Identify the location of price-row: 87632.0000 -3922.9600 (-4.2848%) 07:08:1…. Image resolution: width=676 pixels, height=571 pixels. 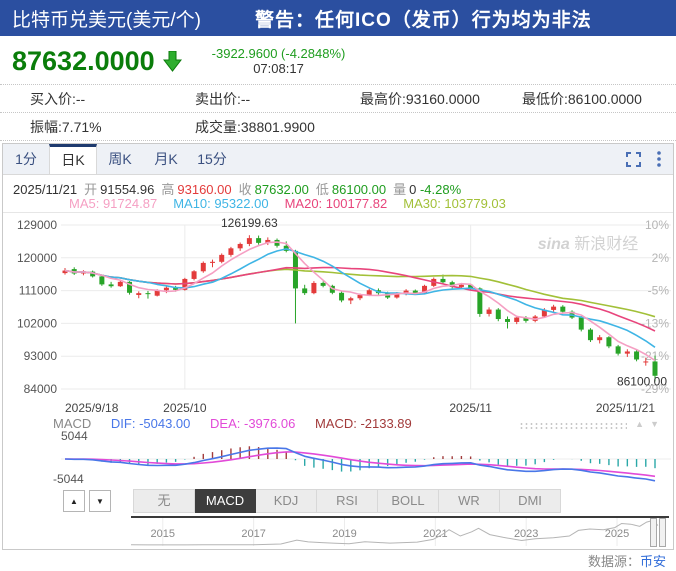
(338, 60).